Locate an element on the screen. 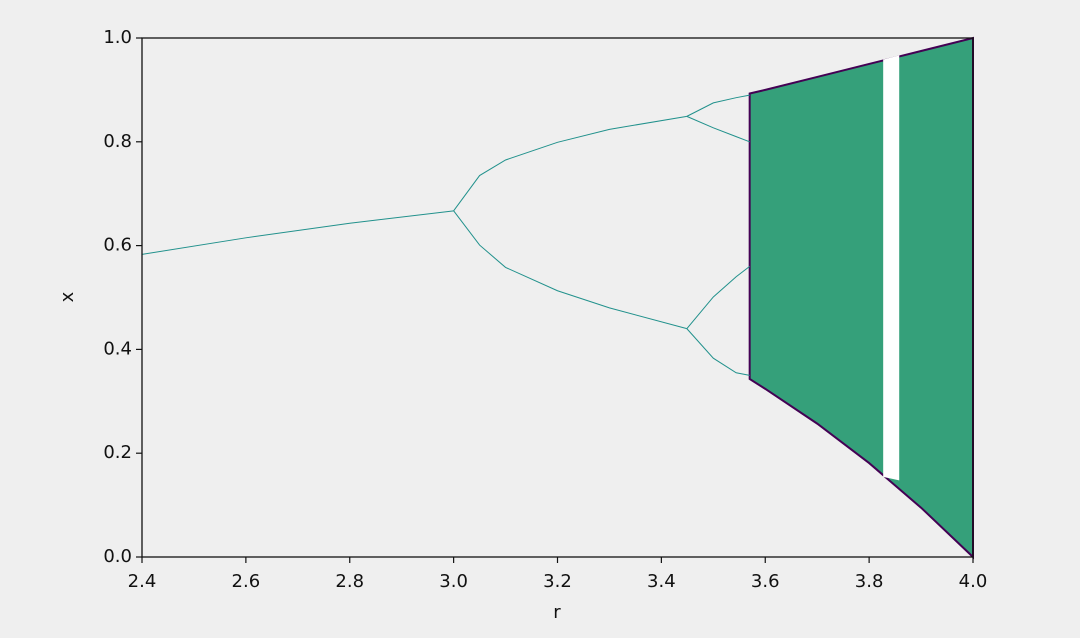 Image resolution: width=1080 pixels, height=638 pixels. x-tick-label: 3.6 is located at coordinates (765, 581).